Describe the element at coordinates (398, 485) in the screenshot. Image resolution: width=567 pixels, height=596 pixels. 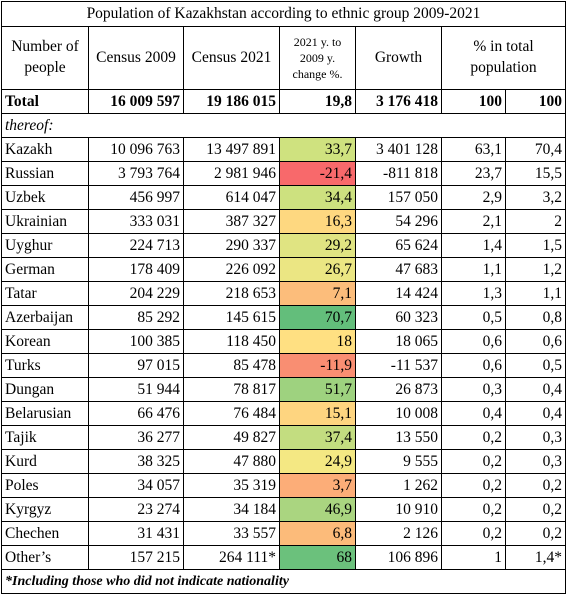
I see `value-cell: 1 262` at that location.